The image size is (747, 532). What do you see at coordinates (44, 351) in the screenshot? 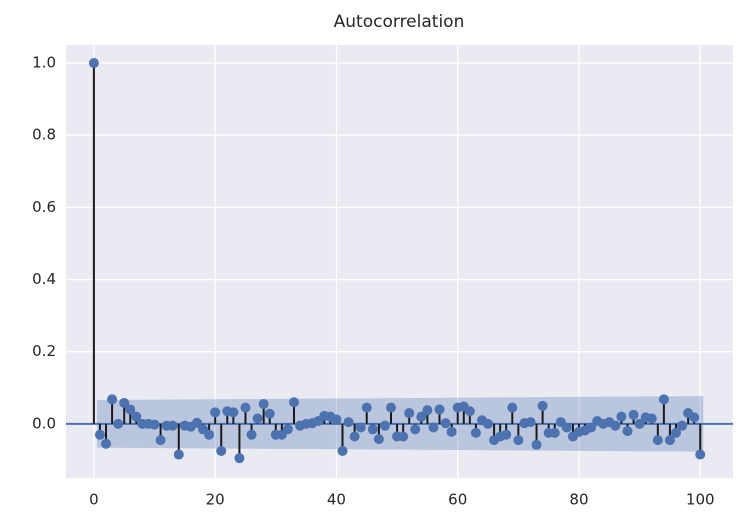
I see `y-tick-label: 0.2` at bounding box center [44, 351].